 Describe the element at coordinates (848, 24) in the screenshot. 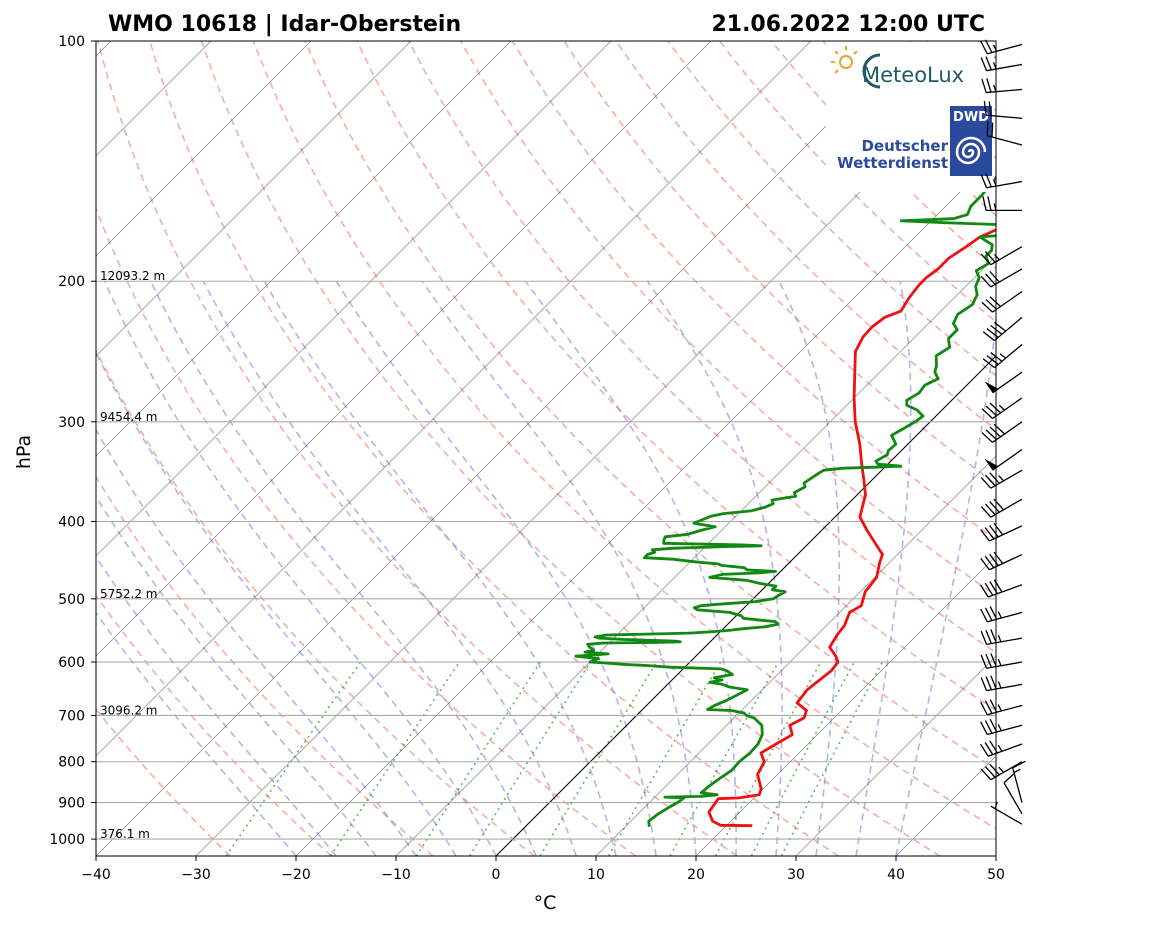

I see `chart-title-datetime: 21.06.2022 12:00 UTC` at that location.